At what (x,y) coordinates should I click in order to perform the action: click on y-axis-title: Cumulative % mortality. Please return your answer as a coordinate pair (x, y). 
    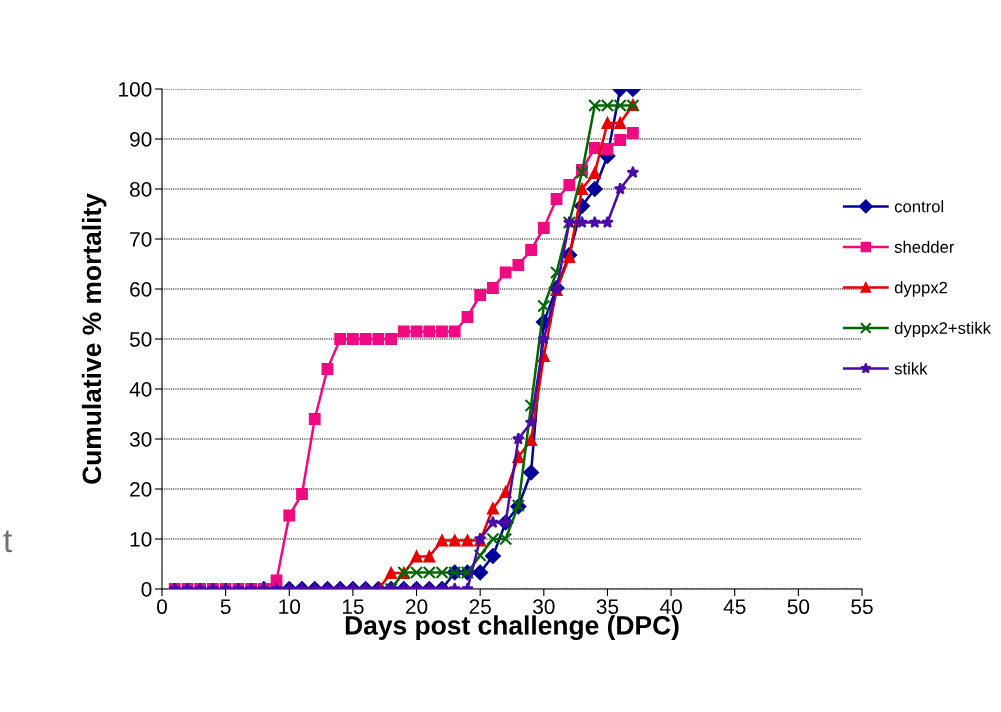
    Looking at the image, I should click on (94, 338).